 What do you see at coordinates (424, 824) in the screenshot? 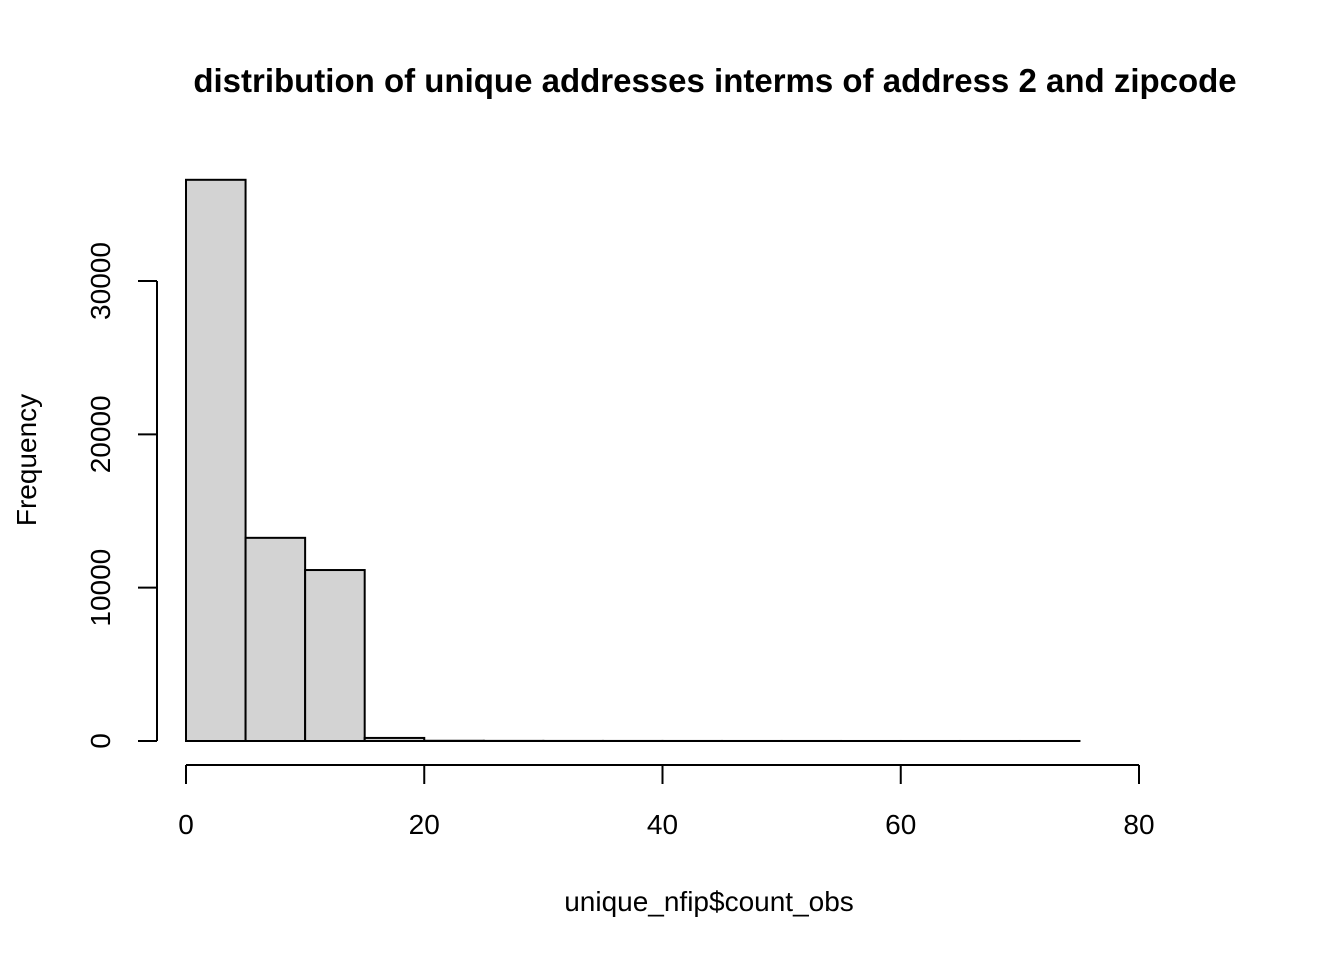
I see `x-tick-label-1: 20` at bounding box center [424, 824].